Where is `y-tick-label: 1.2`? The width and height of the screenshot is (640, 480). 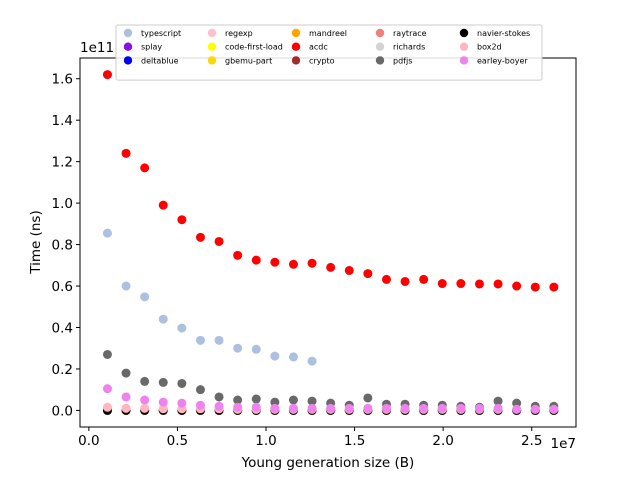 y-tick-label: 1.2 is located at coordinates (62, 163).